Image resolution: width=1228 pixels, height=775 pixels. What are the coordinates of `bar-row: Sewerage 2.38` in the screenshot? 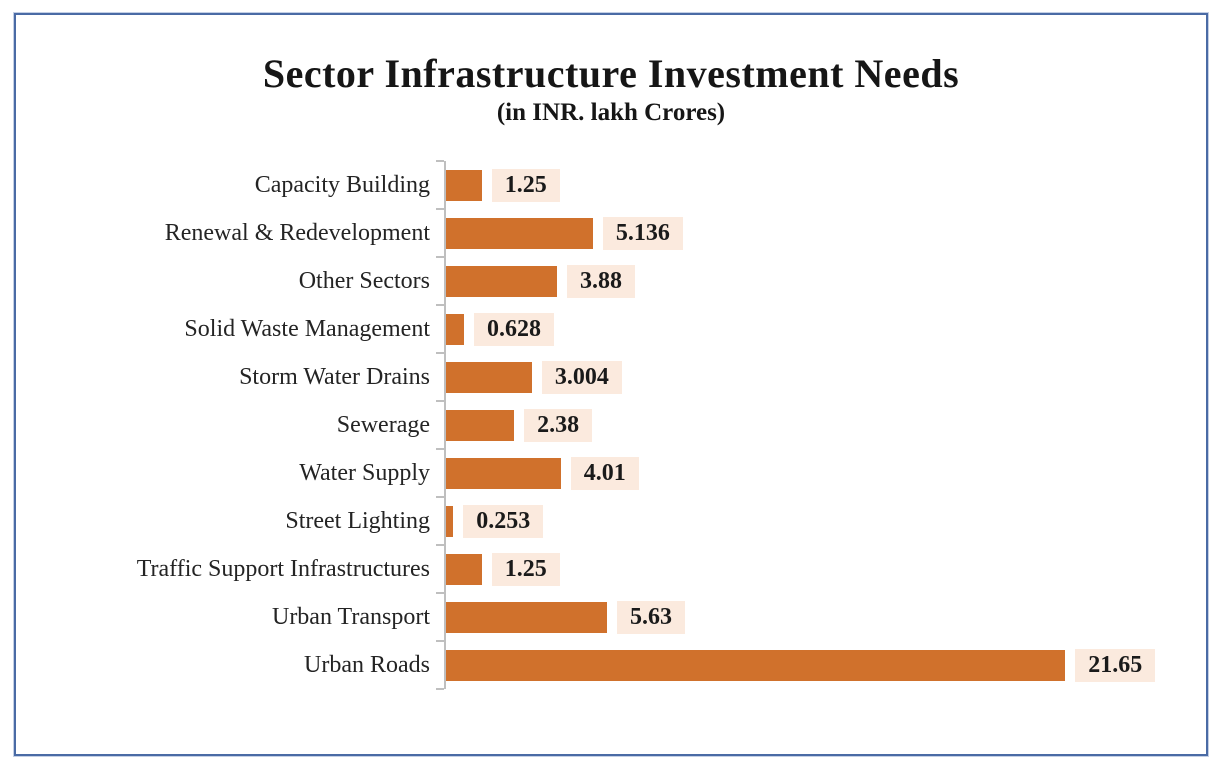 It's located at (608, 424).